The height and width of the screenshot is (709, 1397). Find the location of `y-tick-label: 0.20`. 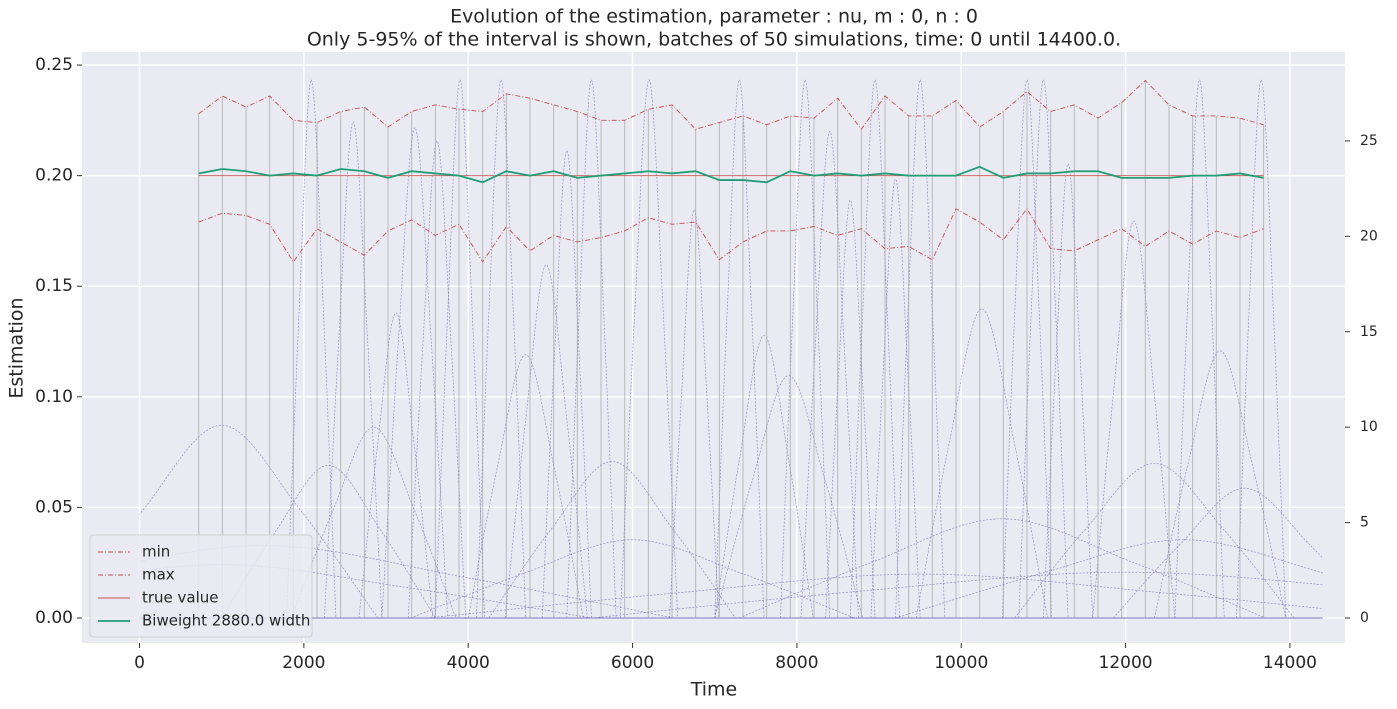

y-tick-label: 0.20 is located at coordinates (54, 176).